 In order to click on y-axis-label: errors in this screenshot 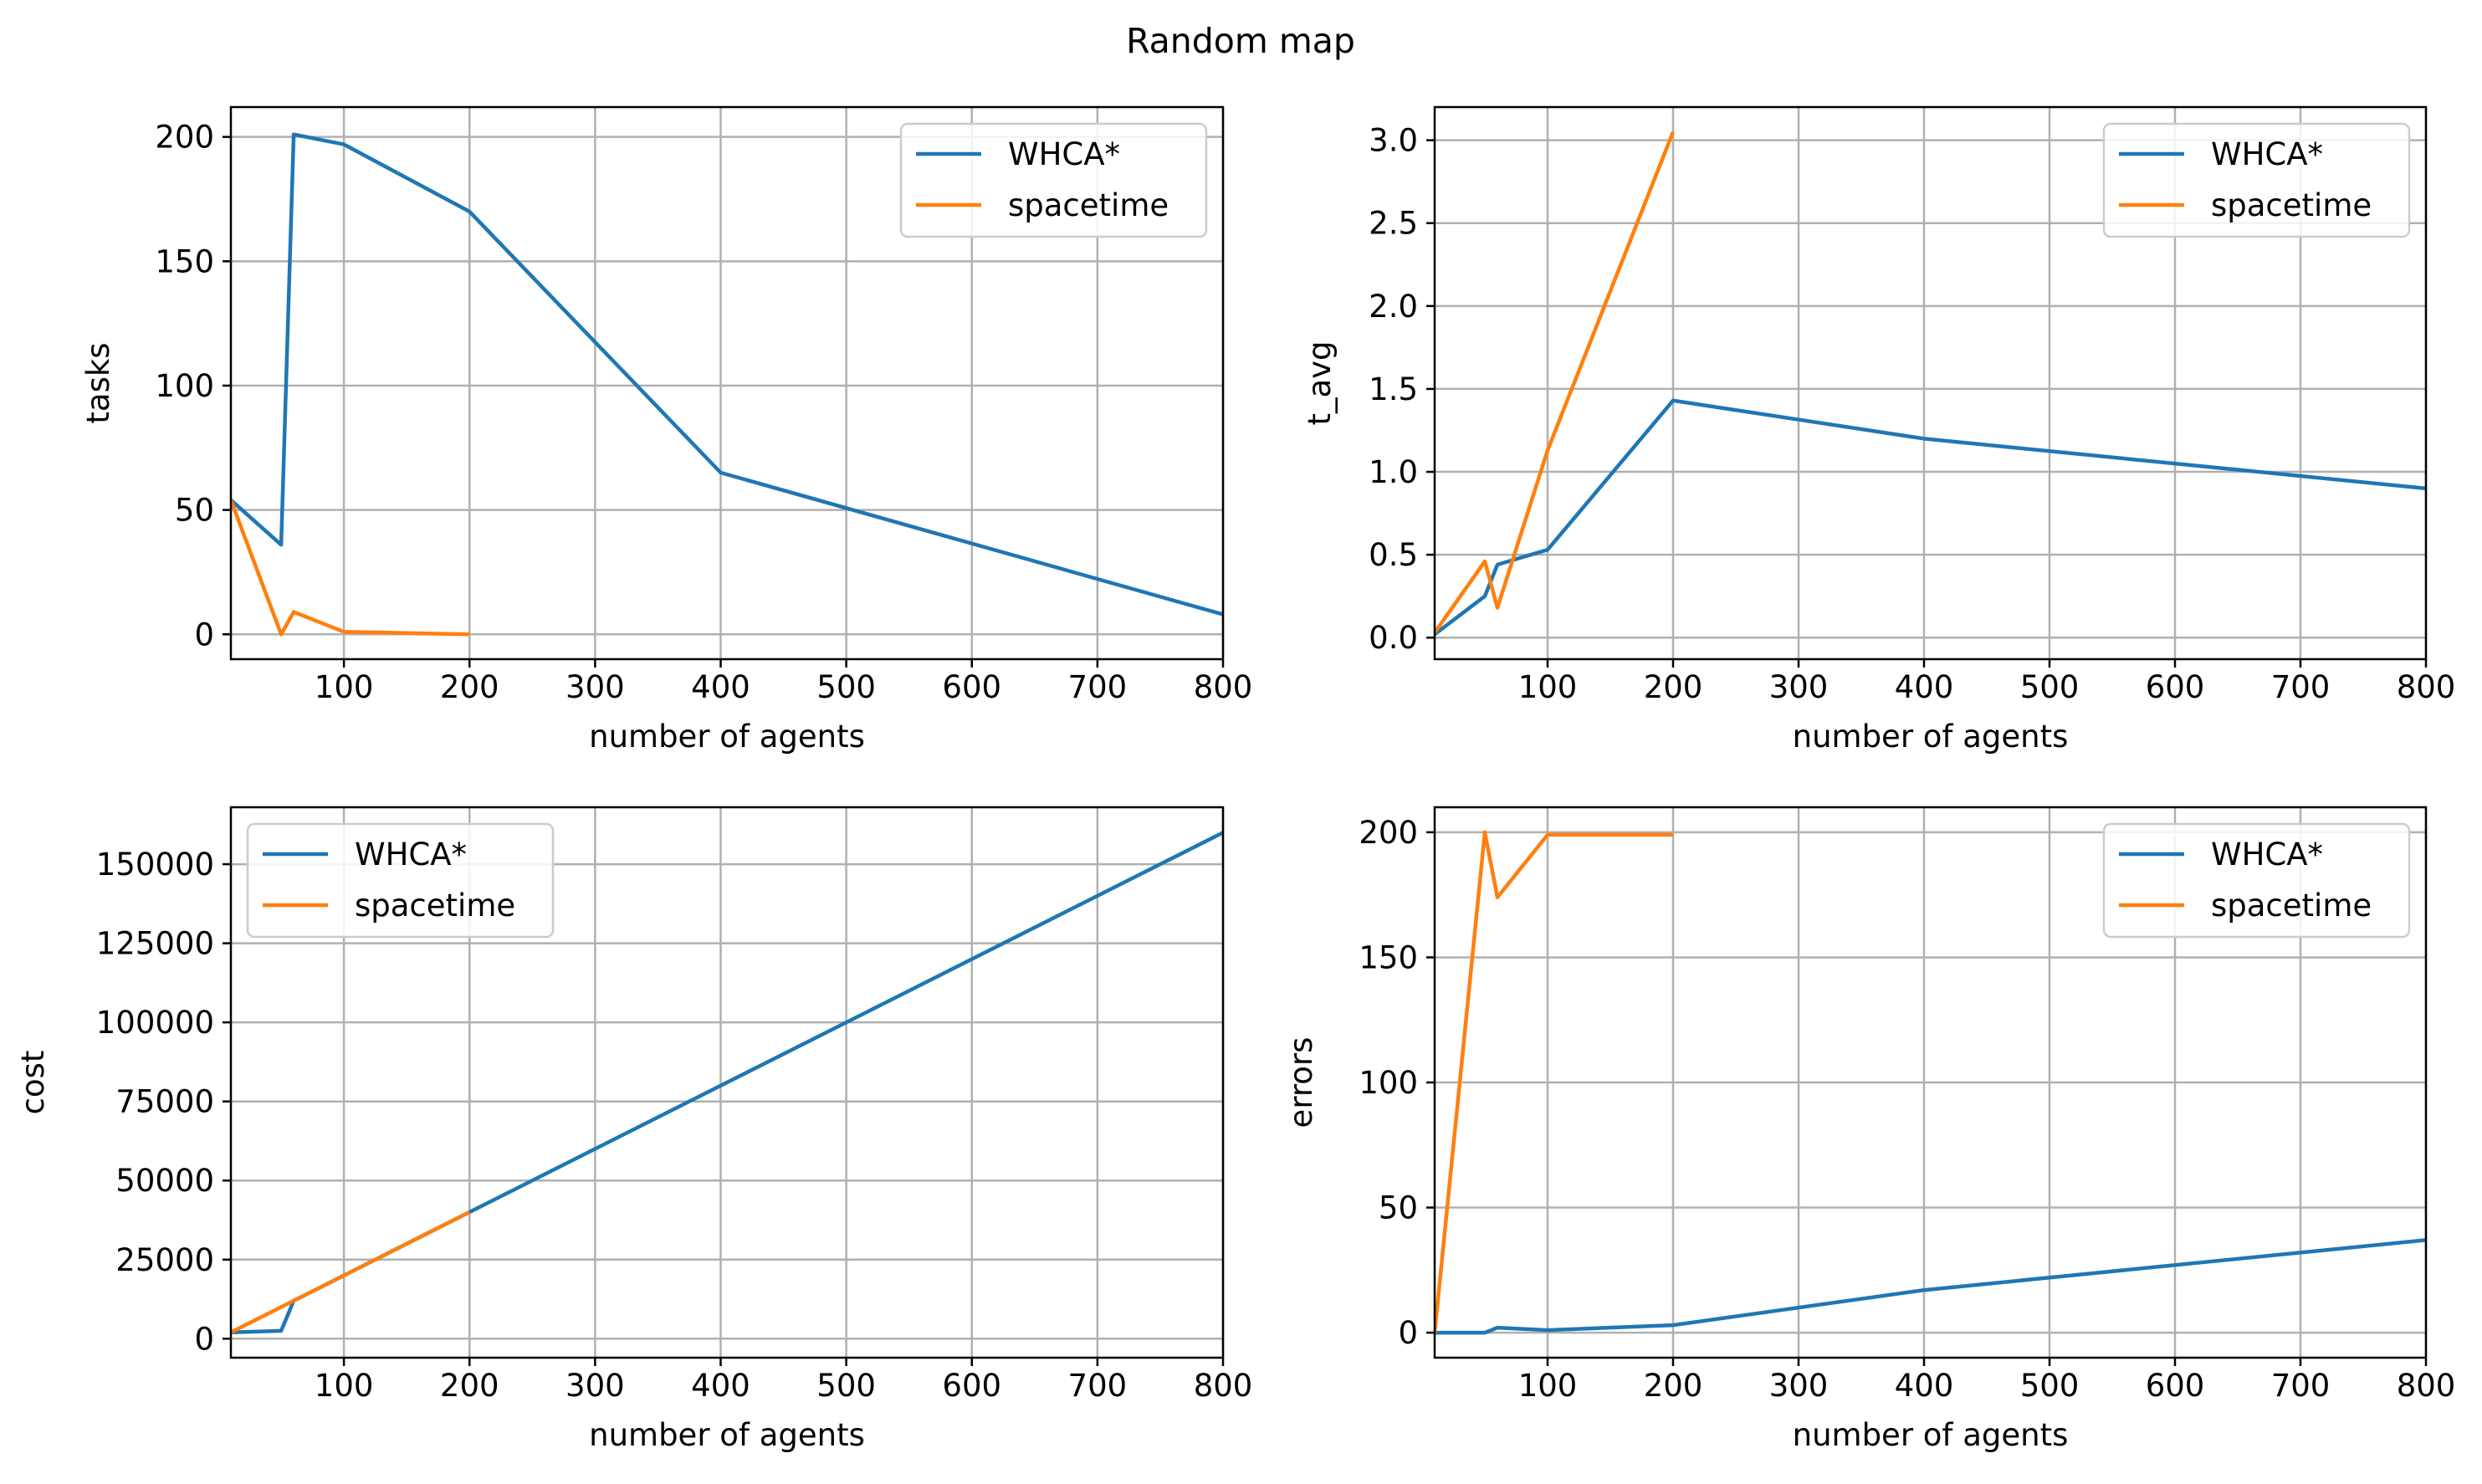, I will do `click(1301, 1082)`.